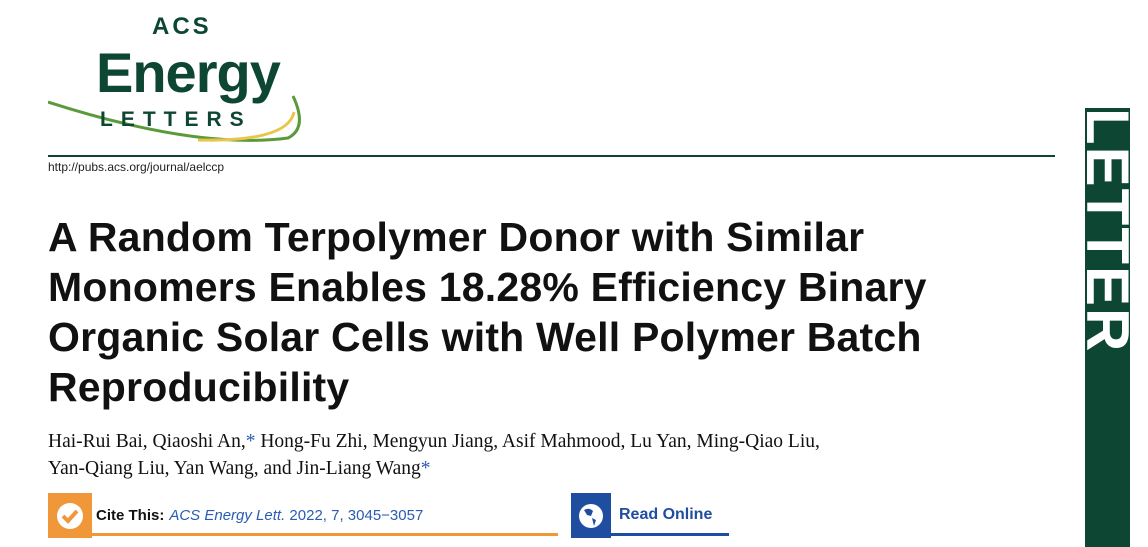  What do you see at coordinates (325, 534) in the screenshot?
I see `cite-underline` at bounding box center [325, 534].